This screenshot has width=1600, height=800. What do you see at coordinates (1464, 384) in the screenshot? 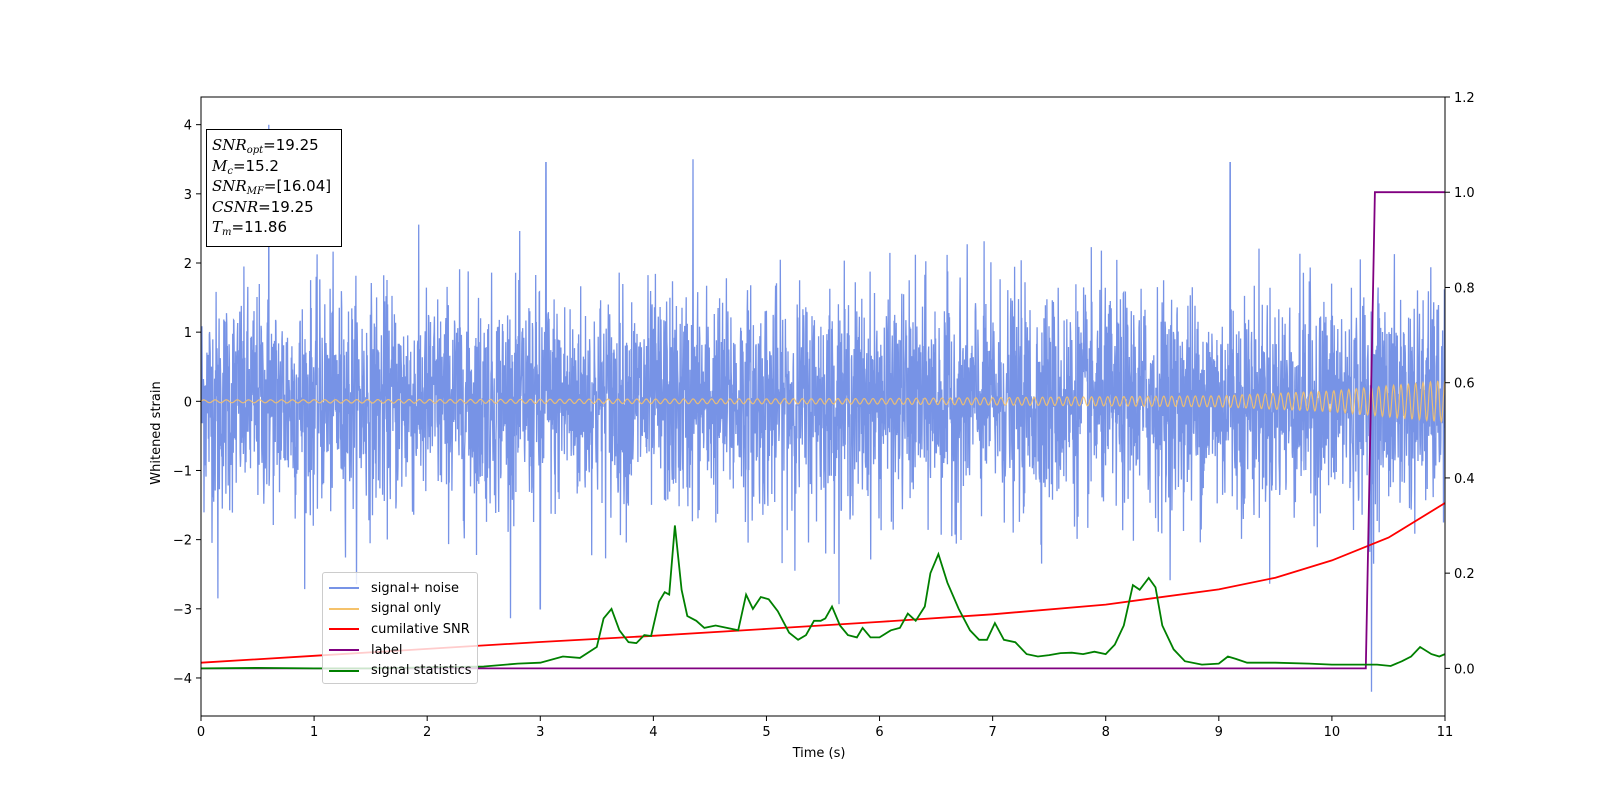
I see `y2-tick-label: 0.6` at bounding box center [1464, 384].